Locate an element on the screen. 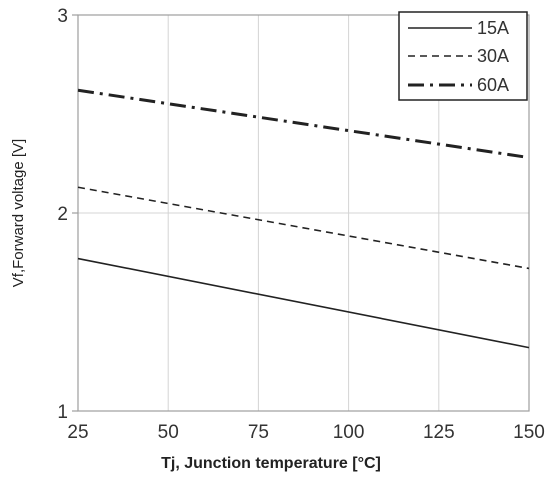  y-tick-label: 1 is located at coordinates (62, 412).